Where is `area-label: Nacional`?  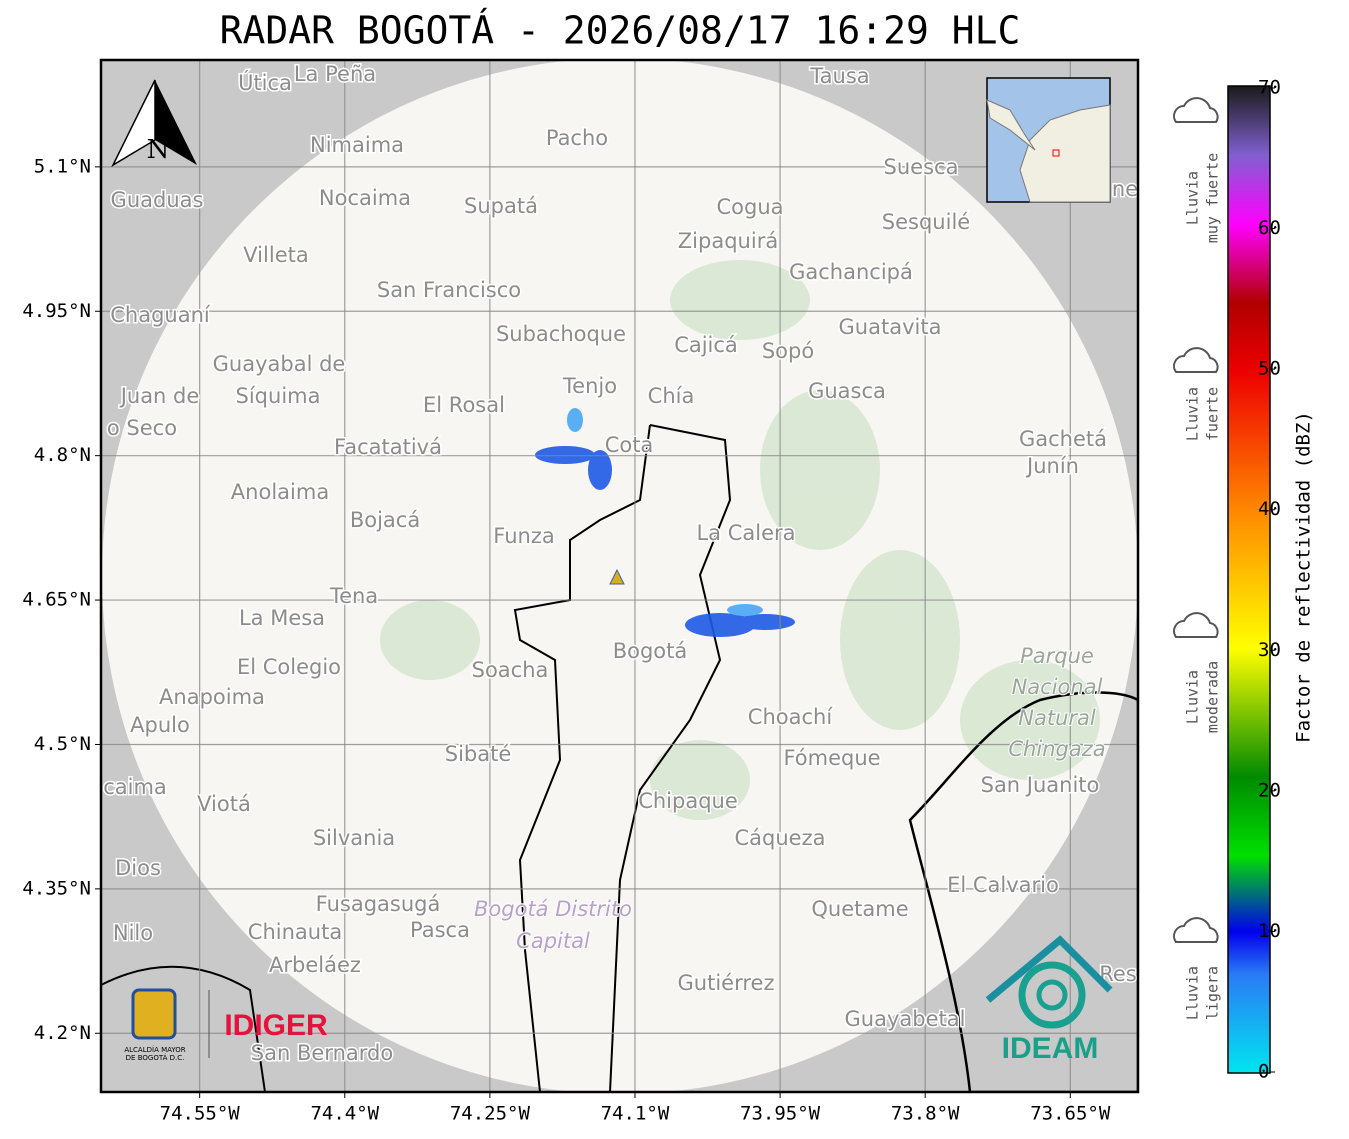
area-label: Nacional is located at coordinates (1057, 687).